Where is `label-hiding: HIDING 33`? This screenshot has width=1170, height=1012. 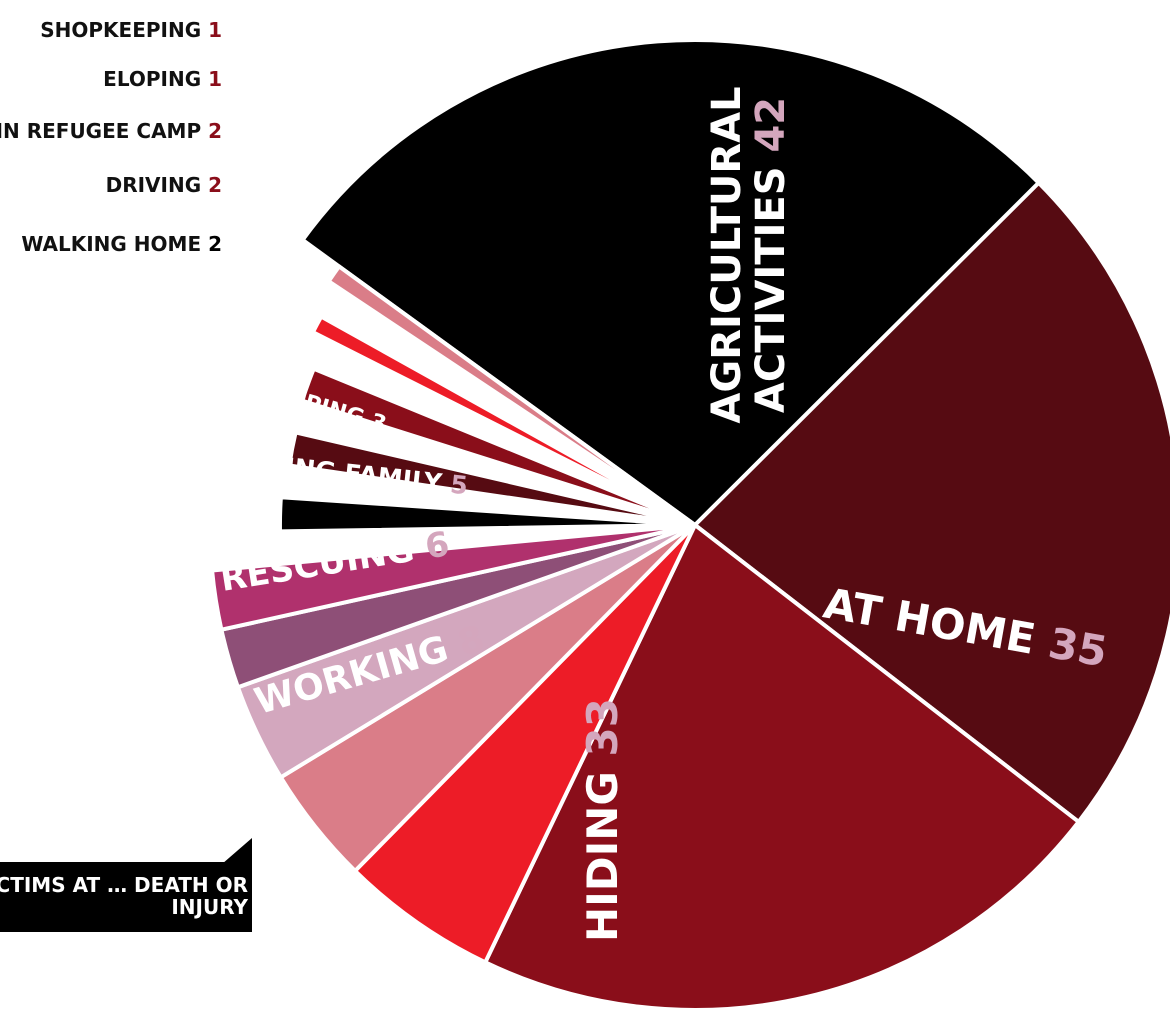 label-hiding: HIDING 33 is located at coordinates (602, 820).